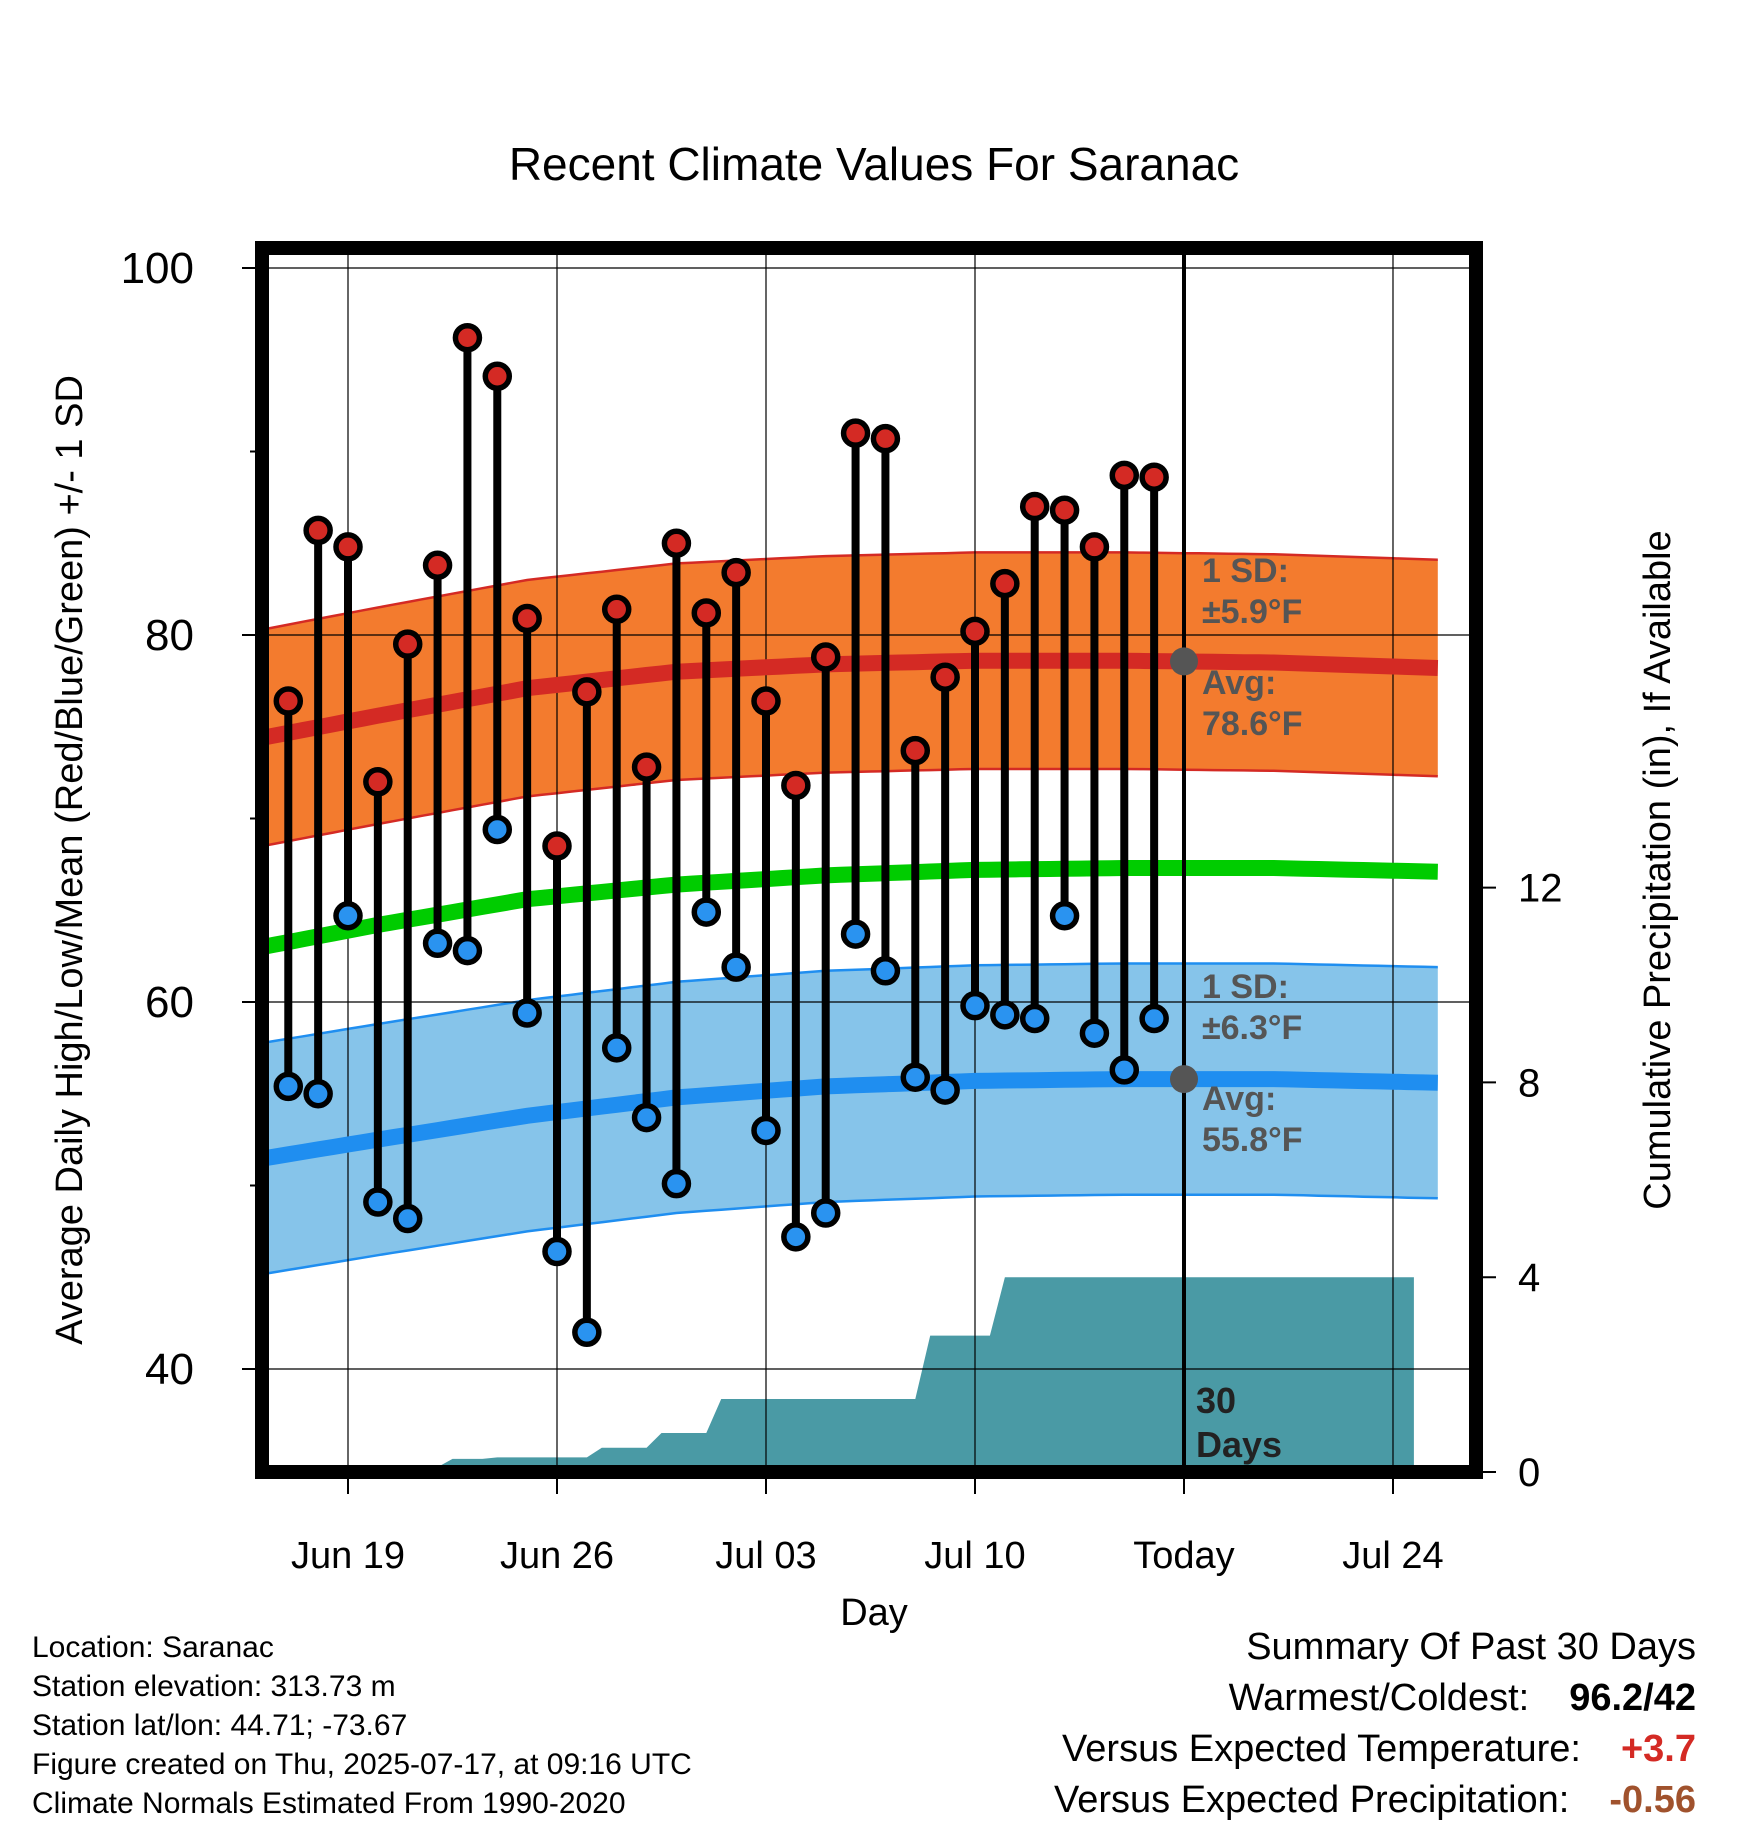 The image size is (1748, 1828). What do you see at coordinates (850, 1234) in the screenshot?
I see `low-sd-lower-line` at bounding box center [850, 1234].